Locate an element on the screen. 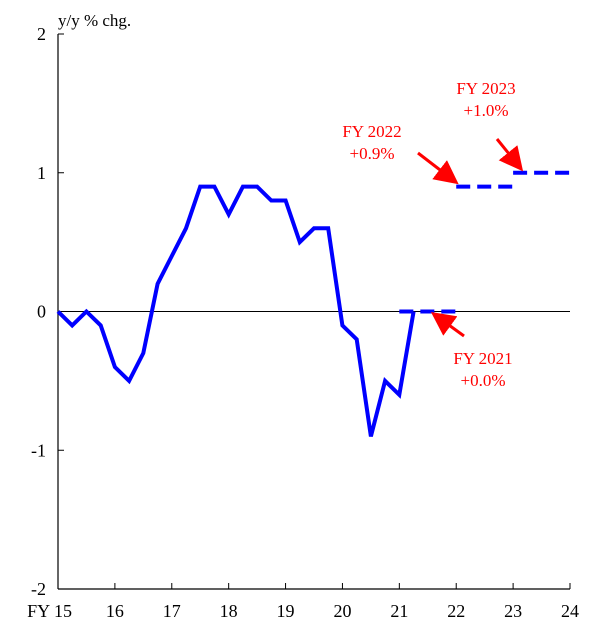 The height and width of the screenshot is (625, 590). annotation-text: FY 2022 is located at coordinates (371, 131).